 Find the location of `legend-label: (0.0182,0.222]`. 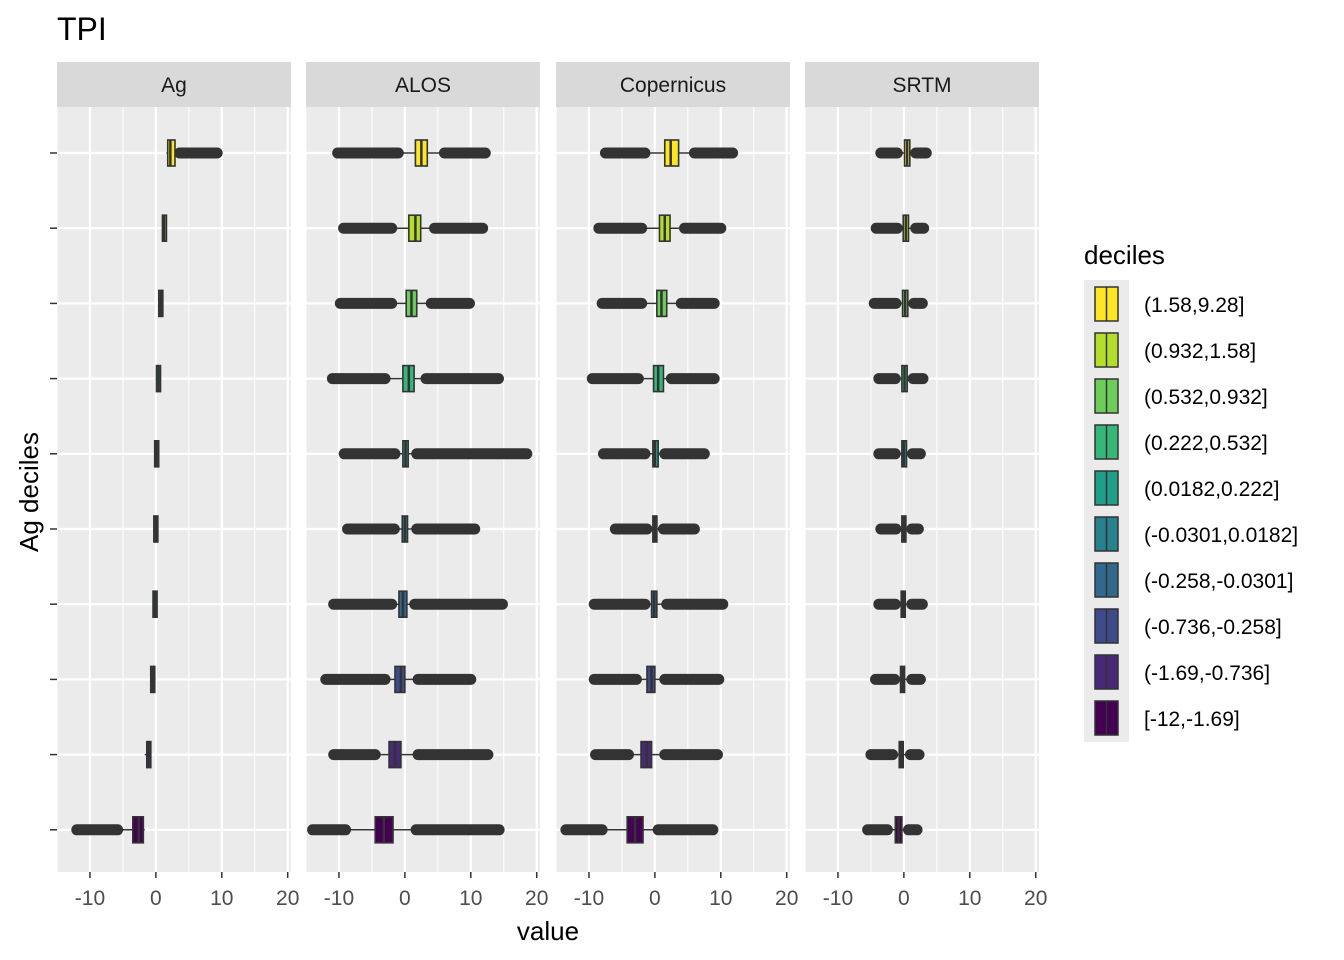

legend-label: (0.0182,0.222] is located at coordinates (1211, 489).